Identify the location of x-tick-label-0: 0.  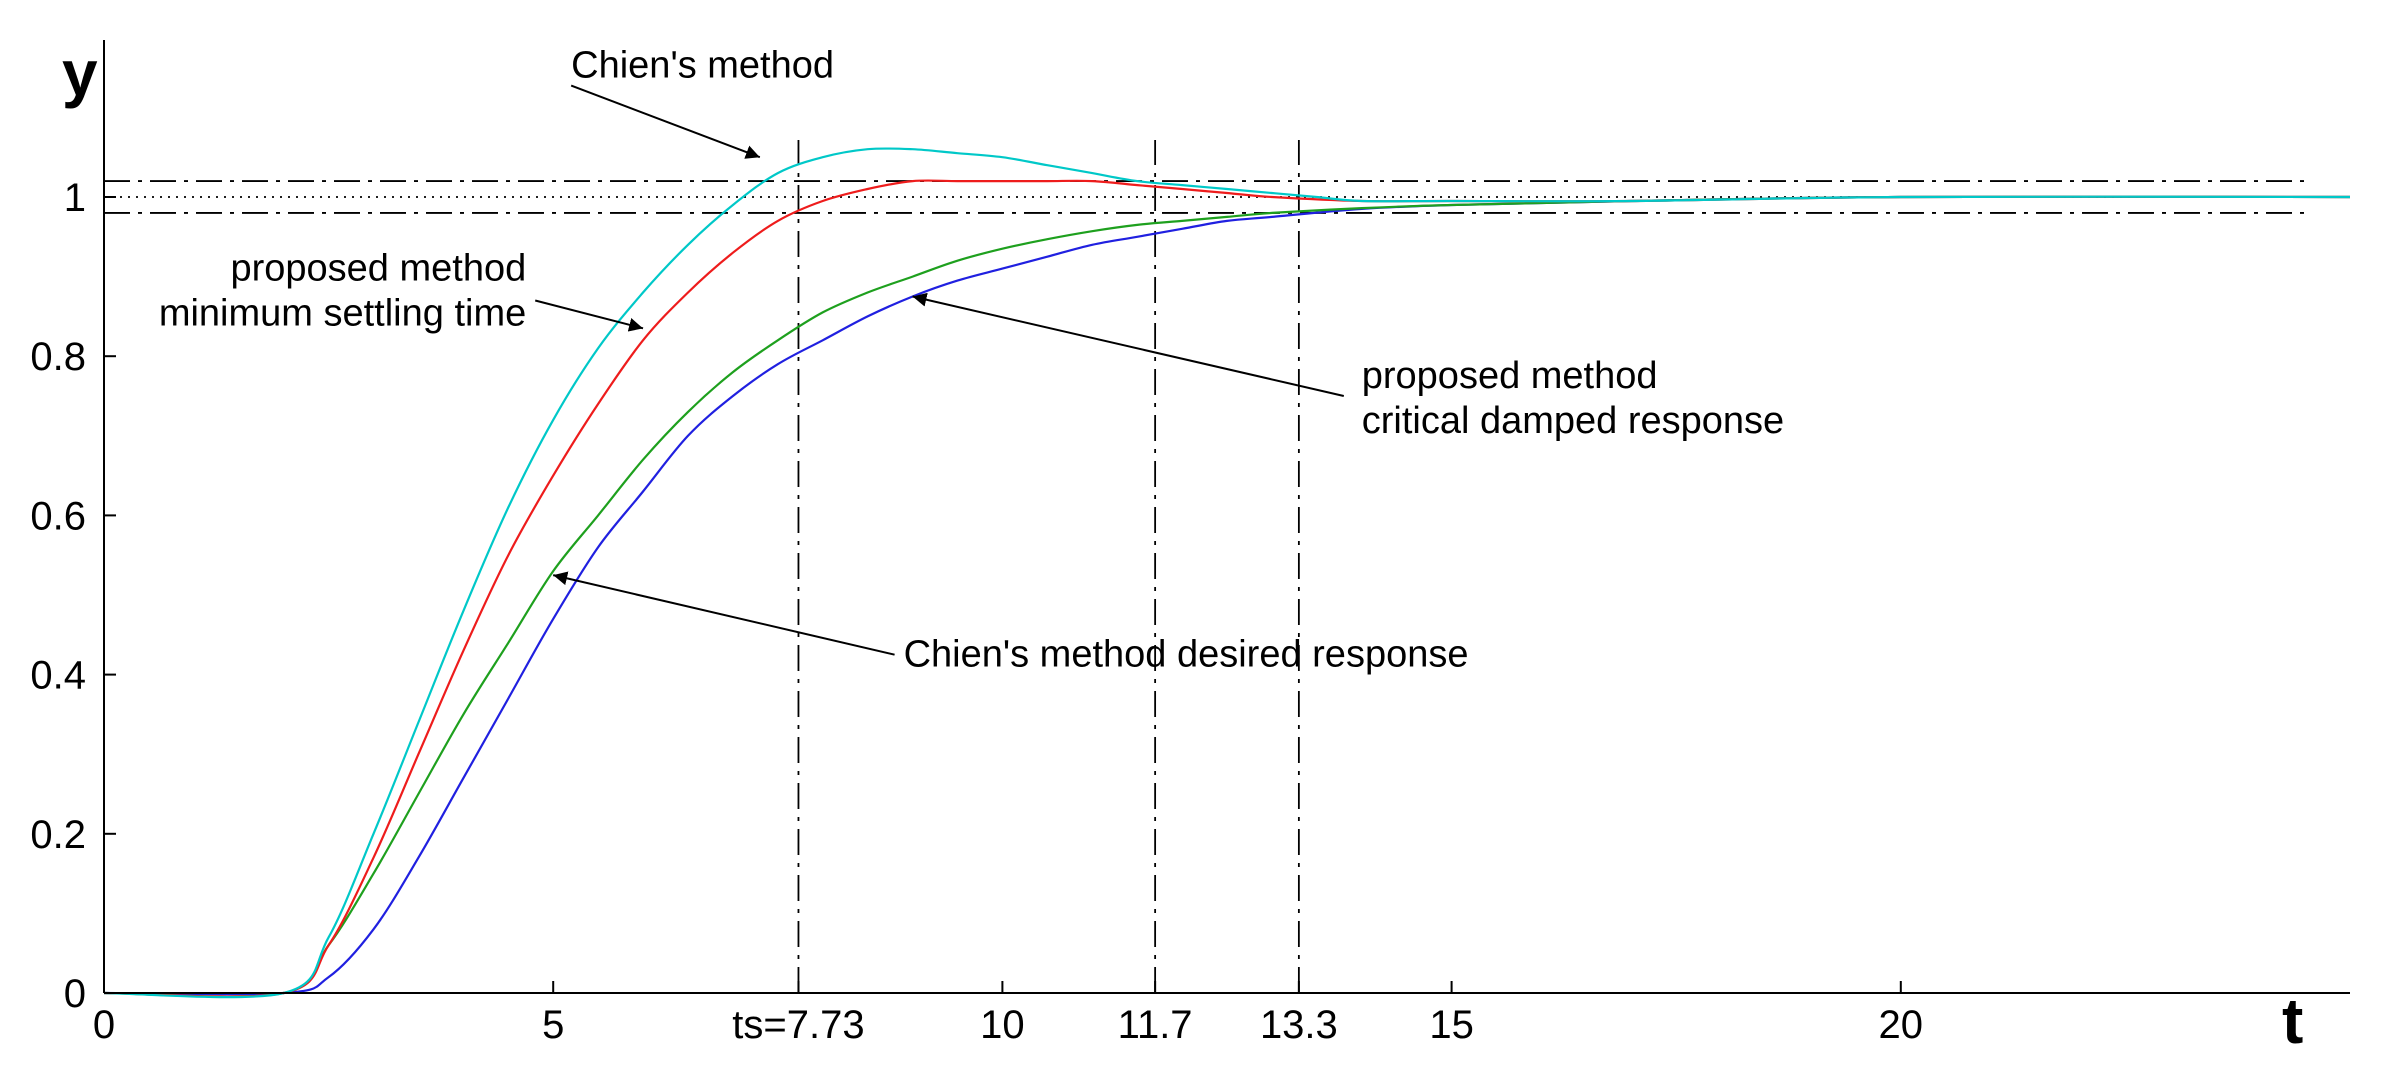
(104, 1025).